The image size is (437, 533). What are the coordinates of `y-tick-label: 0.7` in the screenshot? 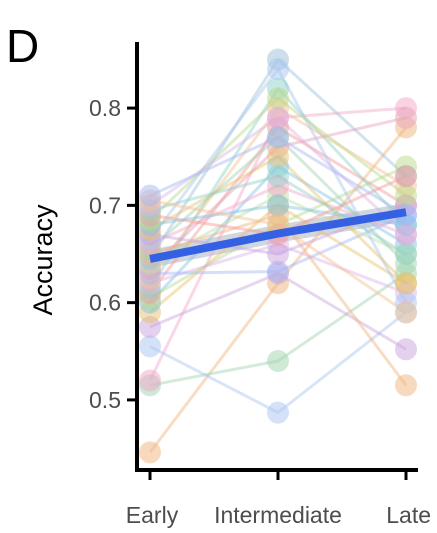 It's located at (105, 205).